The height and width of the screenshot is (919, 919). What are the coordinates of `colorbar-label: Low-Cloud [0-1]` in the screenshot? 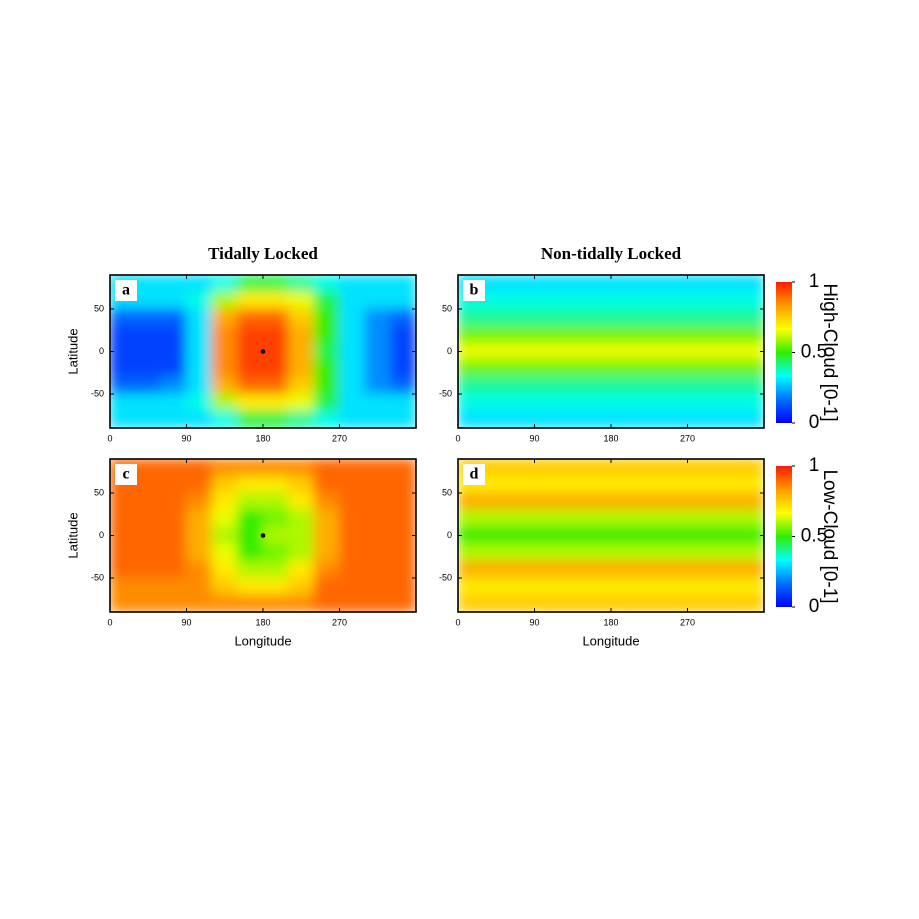 It's located at (829, 536).